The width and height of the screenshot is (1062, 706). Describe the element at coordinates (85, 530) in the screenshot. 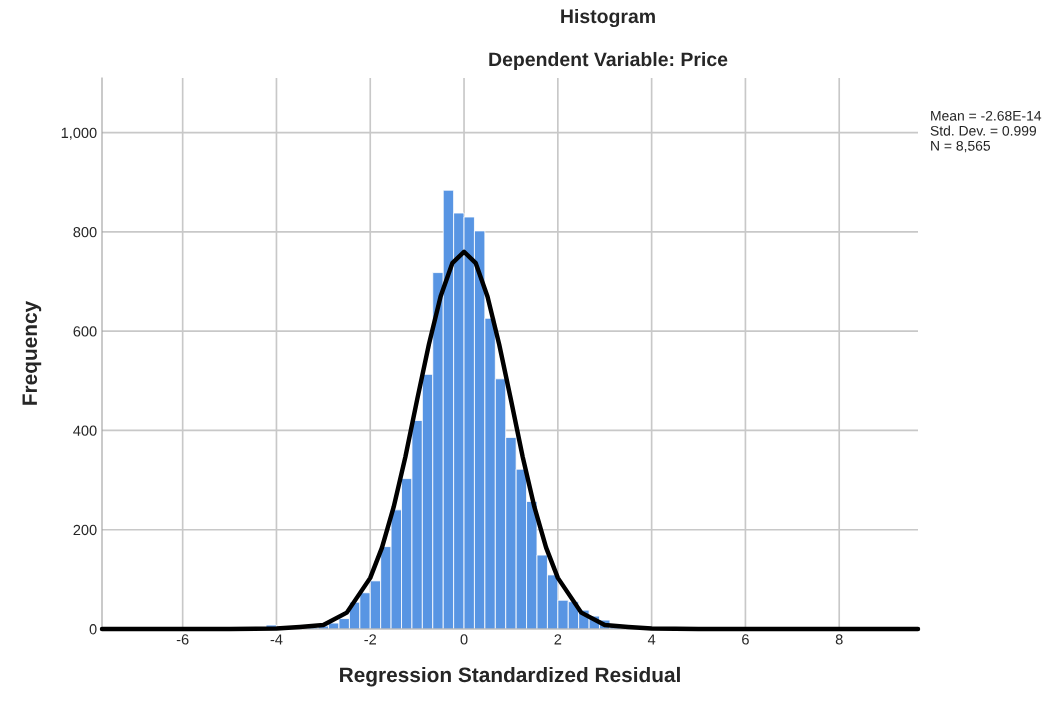

I see `y-tick-label: 200` at that location.